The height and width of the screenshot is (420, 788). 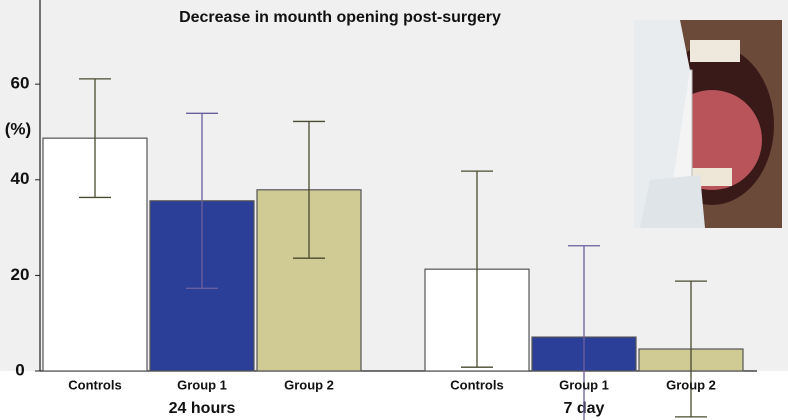 I want to click on category-label: 24 hours, so click(x=202, y=408).